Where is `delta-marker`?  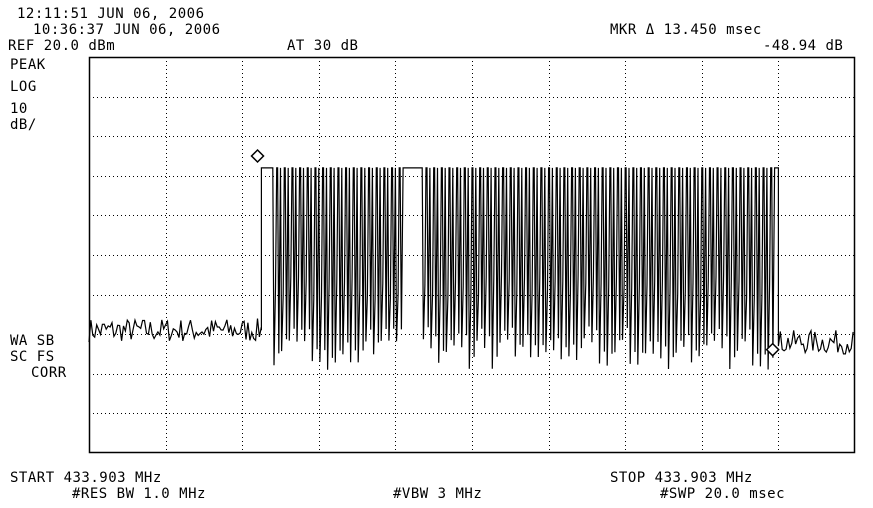
delta-marker is located at coordinates (772, 349).